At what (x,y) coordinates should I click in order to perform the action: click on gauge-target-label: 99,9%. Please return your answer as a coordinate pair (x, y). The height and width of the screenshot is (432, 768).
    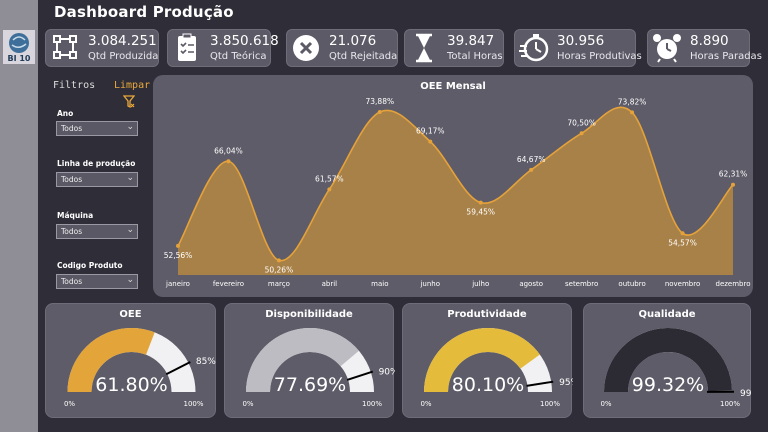
    Looking at the image, I should click on (746, 394).